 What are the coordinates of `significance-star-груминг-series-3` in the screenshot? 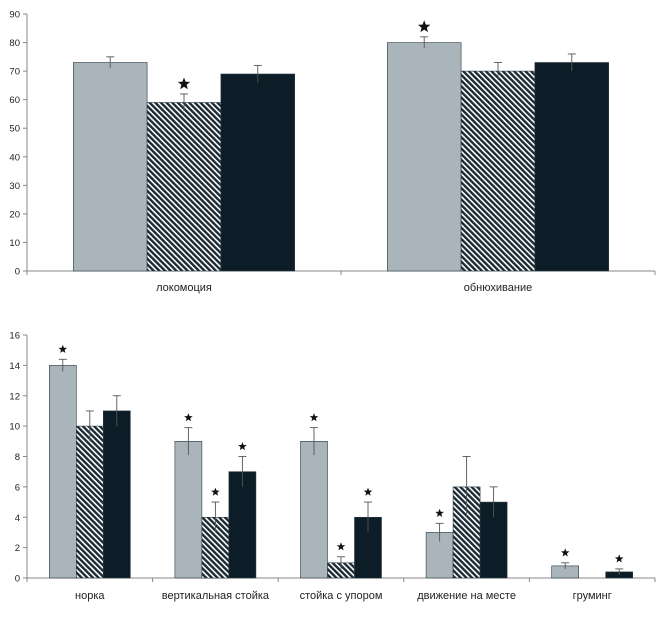 It's located at (619, 558).